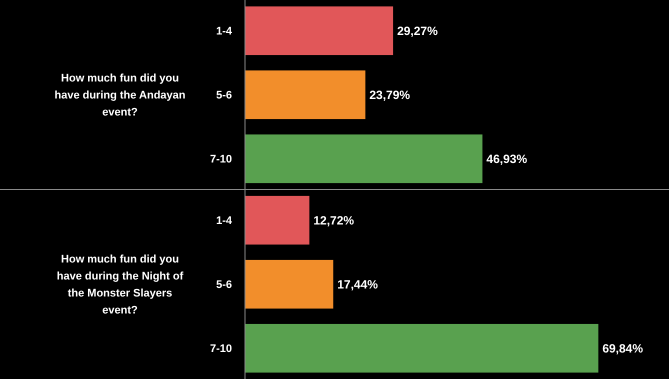  What do you see at coordinates (357, 284) in the screenshot?
I see `data-label: 17,44%` at bounding box center [357, 284].